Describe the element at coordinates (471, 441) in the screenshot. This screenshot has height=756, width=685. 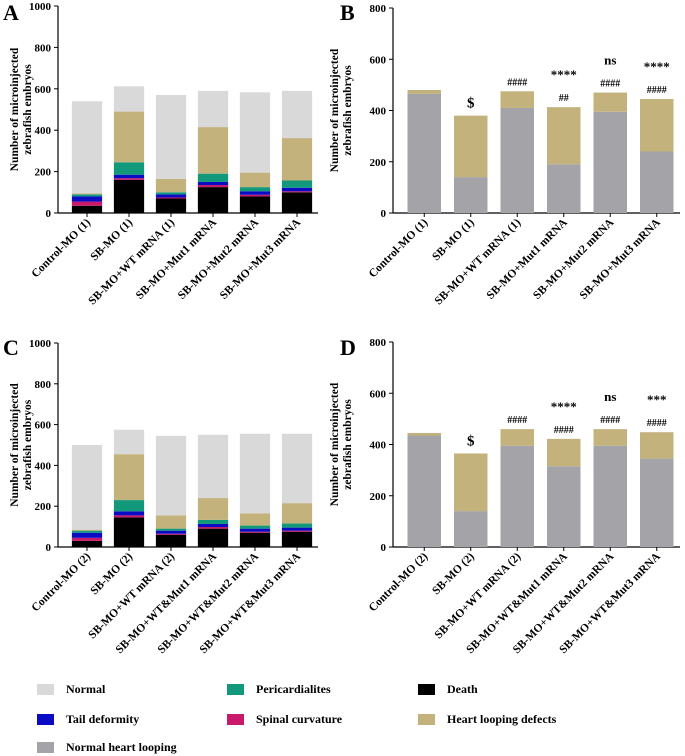
I see `significance-label: $` at that location.